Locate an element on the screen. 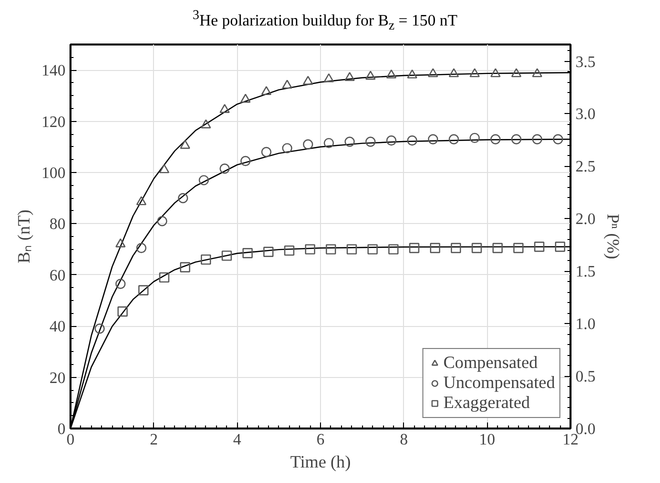  y2-tick-label: 2.5 is located at coordinates (586, 167).